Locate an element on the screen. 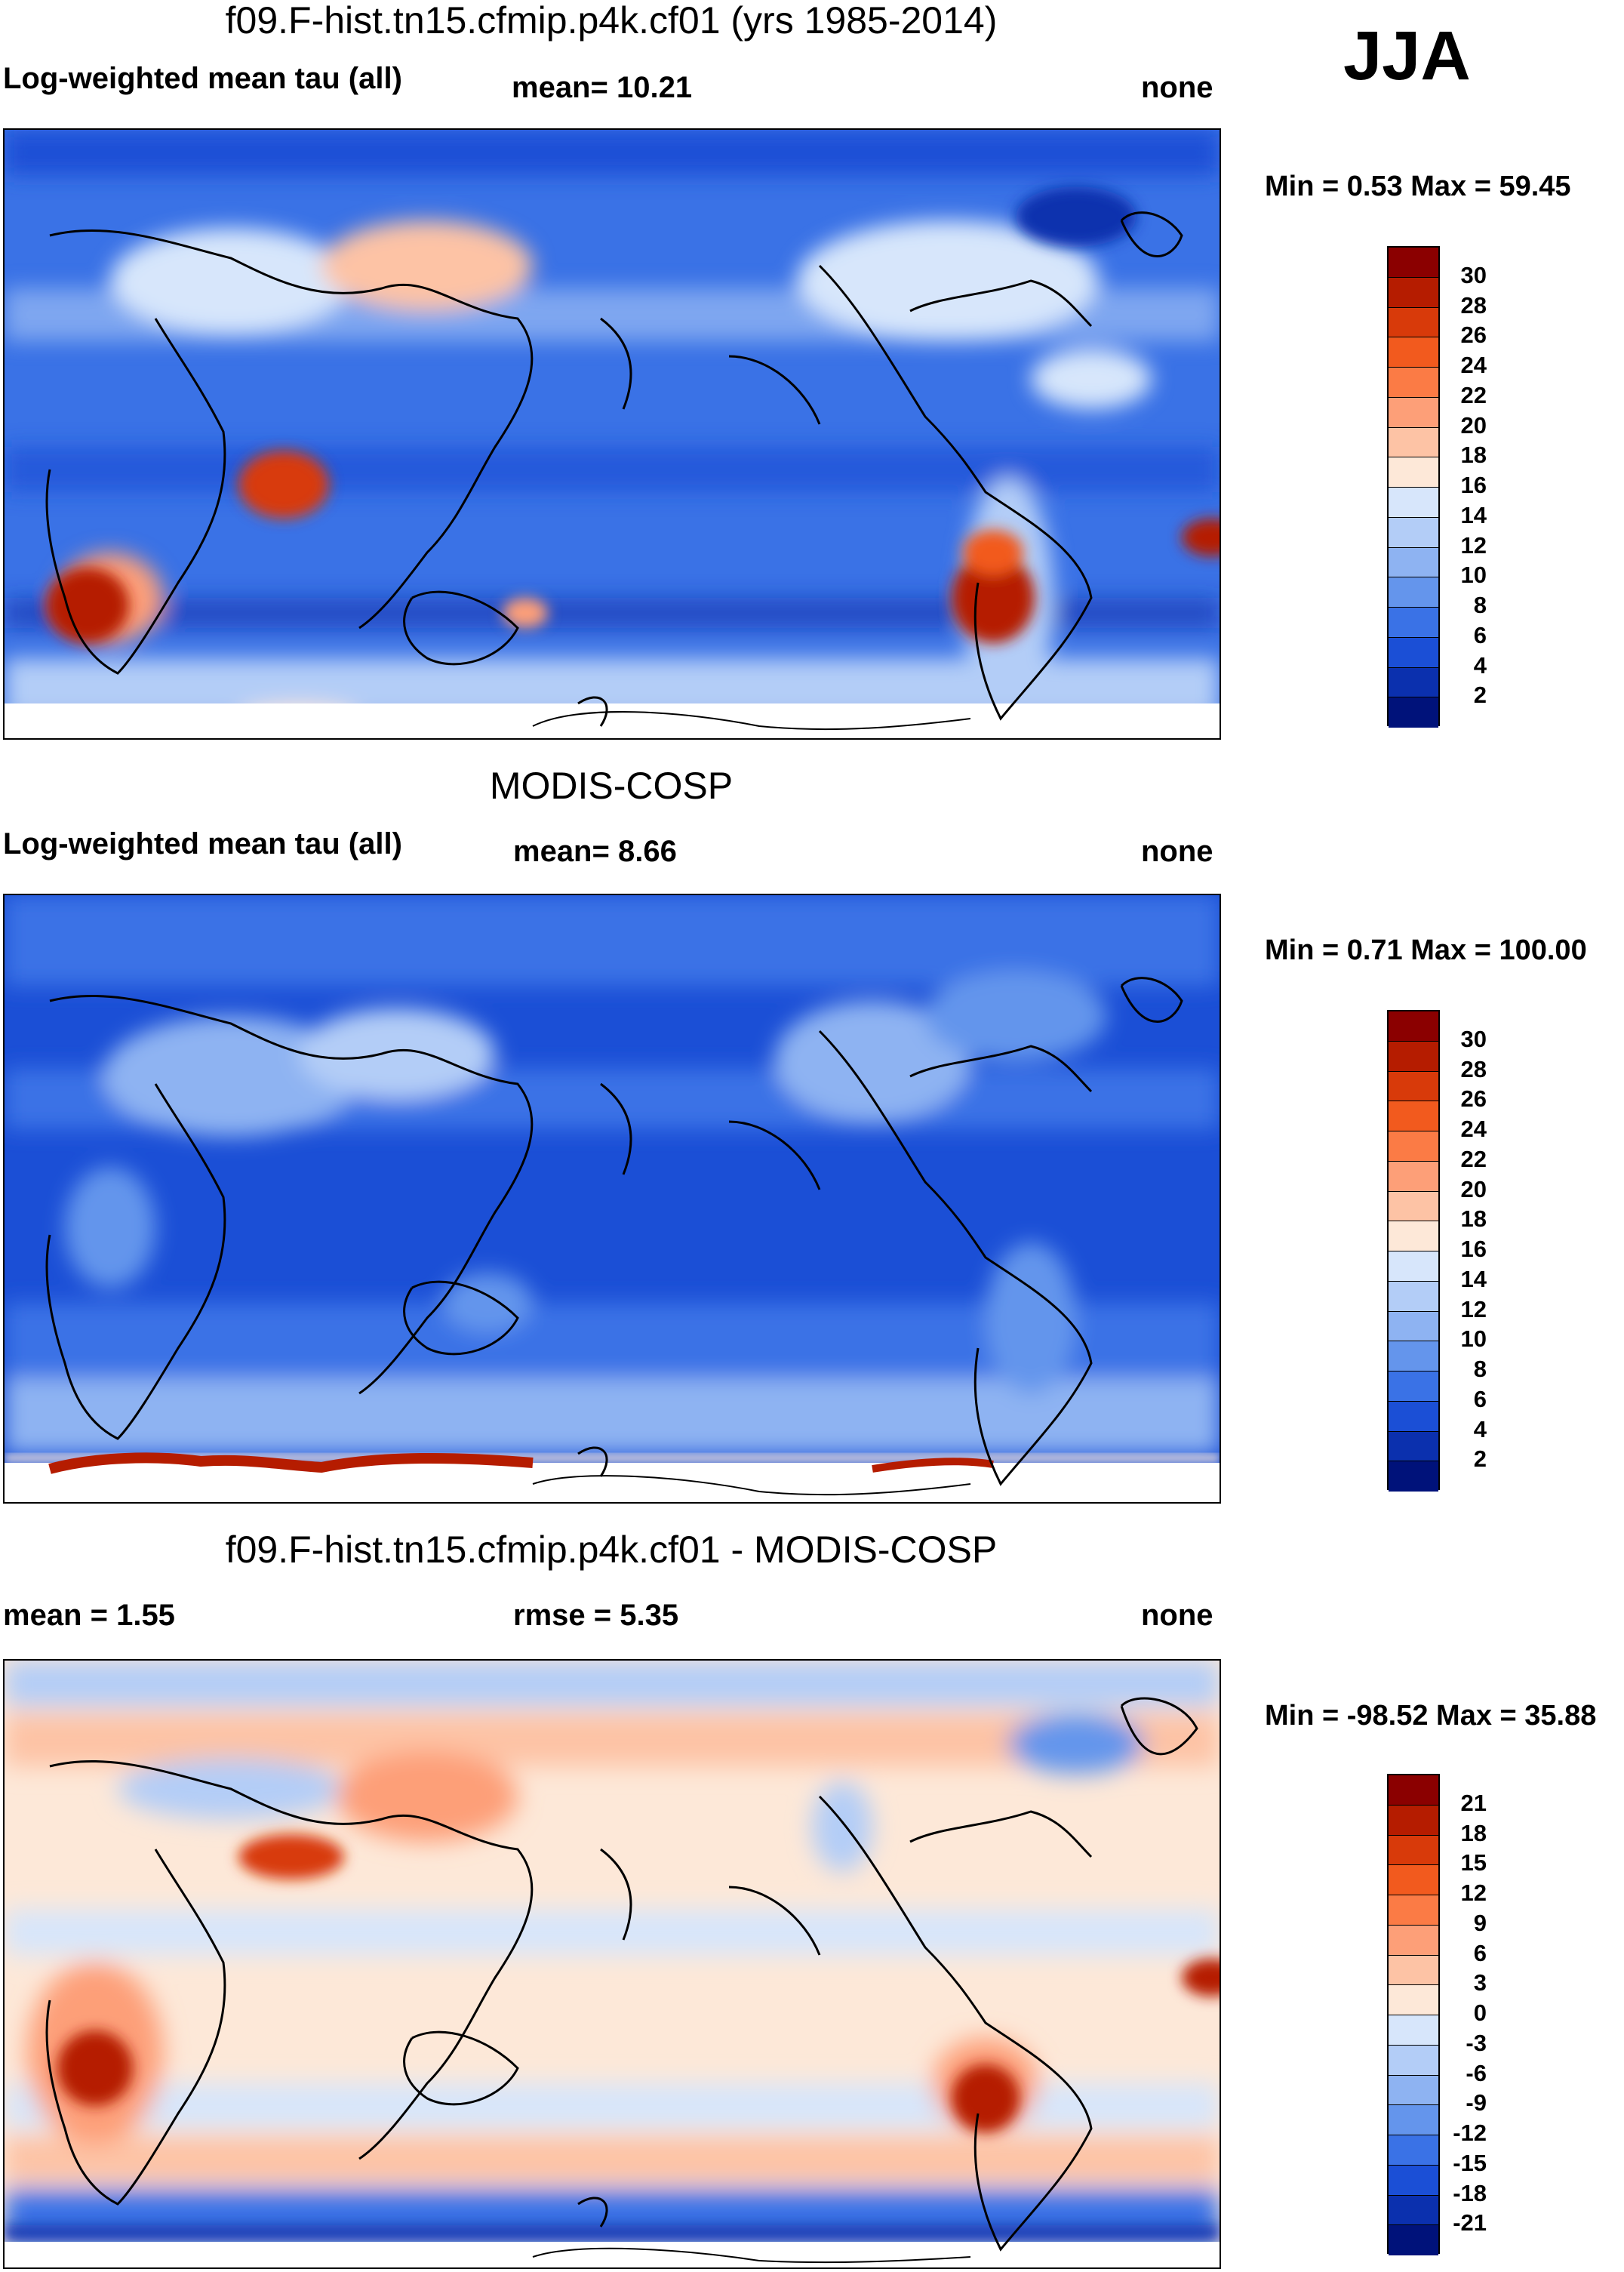 This screenshot has width=1624, height=2272. colorbar-tick-label: 4 is located at coordinates (1480, 665).